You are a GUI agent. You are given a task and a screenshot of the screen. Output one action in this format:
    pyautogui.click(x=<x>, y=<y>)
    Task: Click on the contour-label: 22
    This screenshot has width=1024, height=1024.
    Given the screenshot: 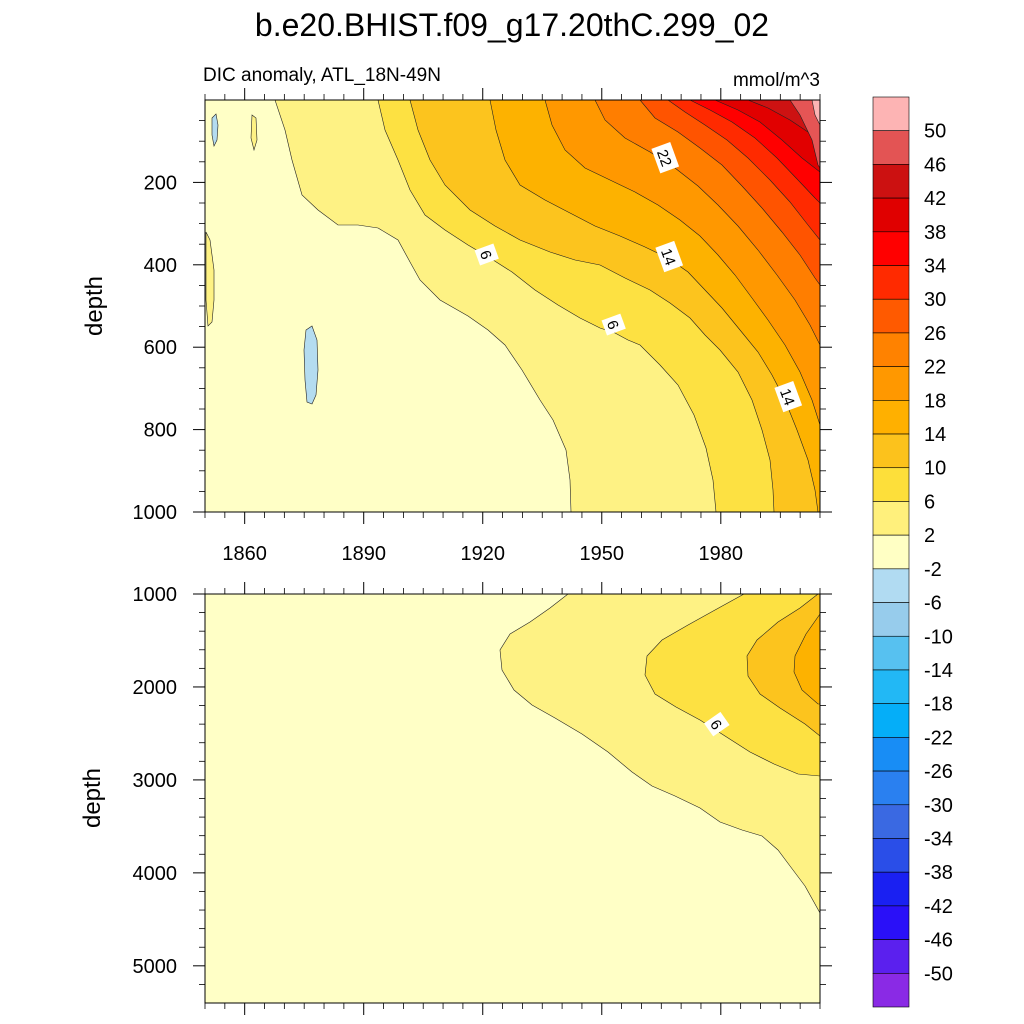 What is the action you would take?
    pyautogui.click(x=665, y=158)
    